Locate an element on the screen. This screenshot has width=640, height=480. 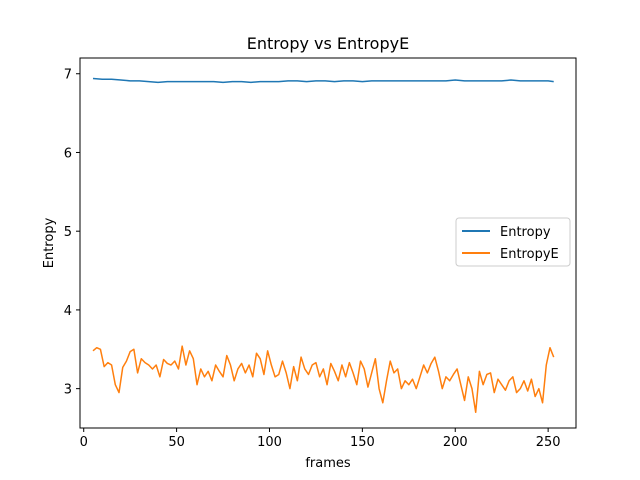
x-tick-label: 50 is located at coordinates (176, 442).